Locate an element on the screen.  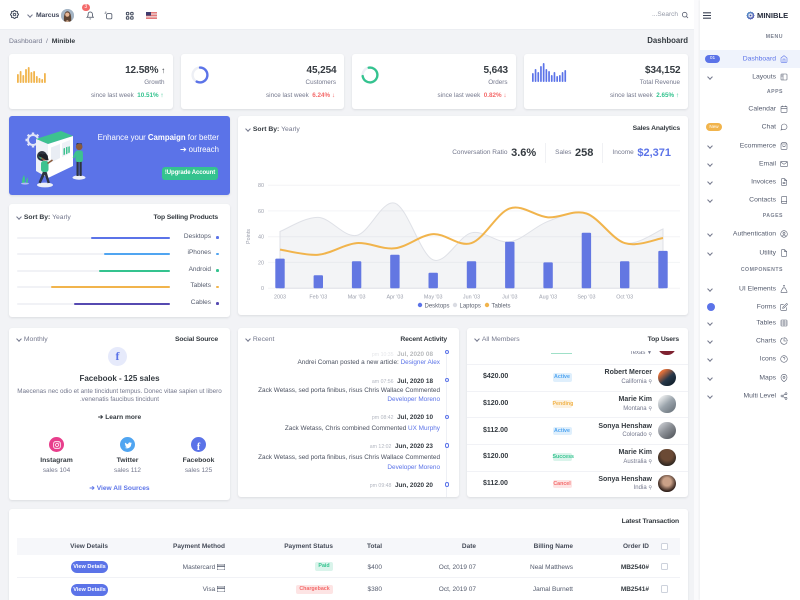
svg-text: 20 is located at coordinates (261, 263).